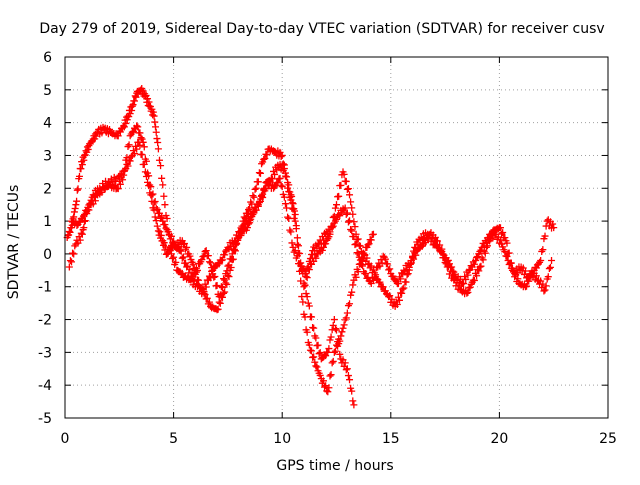 Image resolution: width=640 pixels, height=485 pixels. I want to click on y-tick-label: 0, so click(47, 255).